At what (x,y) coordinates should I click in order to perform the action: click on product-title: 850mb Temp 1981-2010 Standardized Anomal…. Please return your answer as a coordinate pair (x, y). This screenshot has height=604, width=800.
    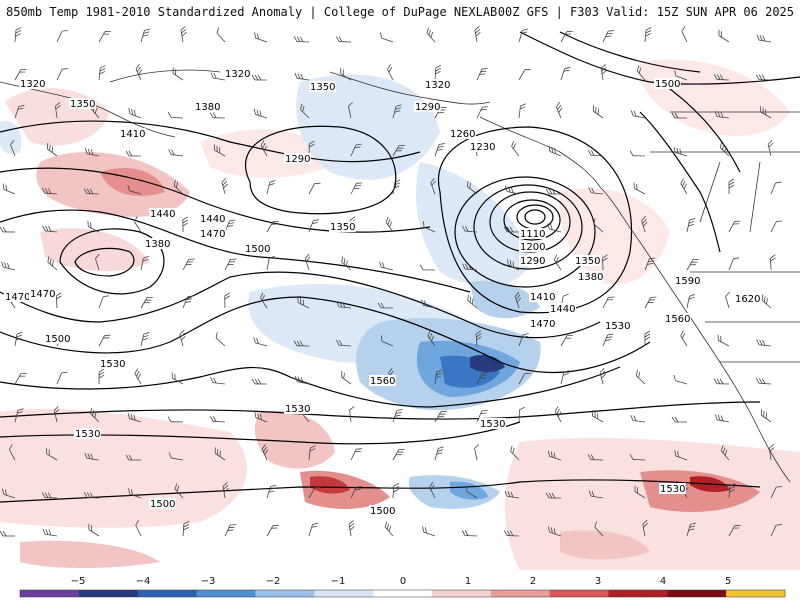
    Looking at the image, I should click on (251, 12).